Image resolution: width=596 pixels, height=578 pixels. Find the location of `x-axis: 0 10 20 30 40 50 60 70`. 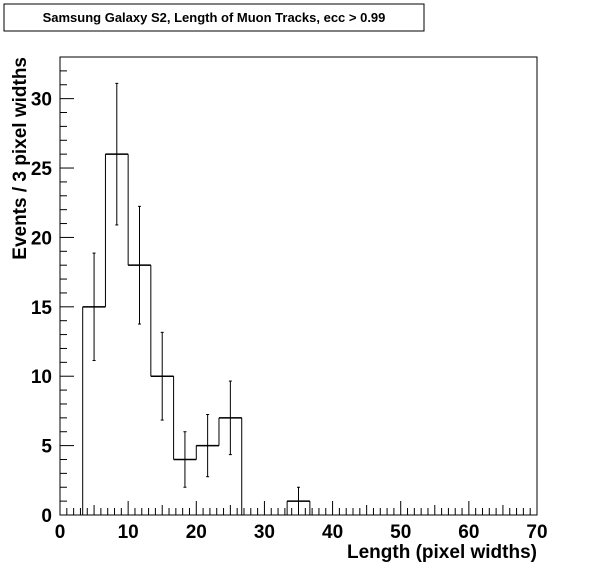

x-axis: 0 10 20 30 40 50 60 70 is located at coordinates (301, 522).